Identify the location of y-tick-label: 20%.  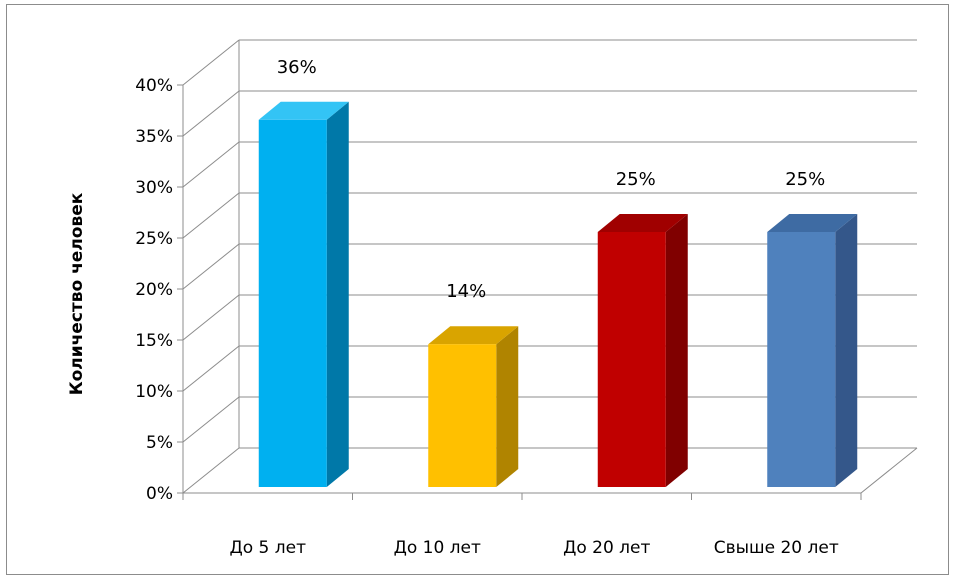
(154, 290).